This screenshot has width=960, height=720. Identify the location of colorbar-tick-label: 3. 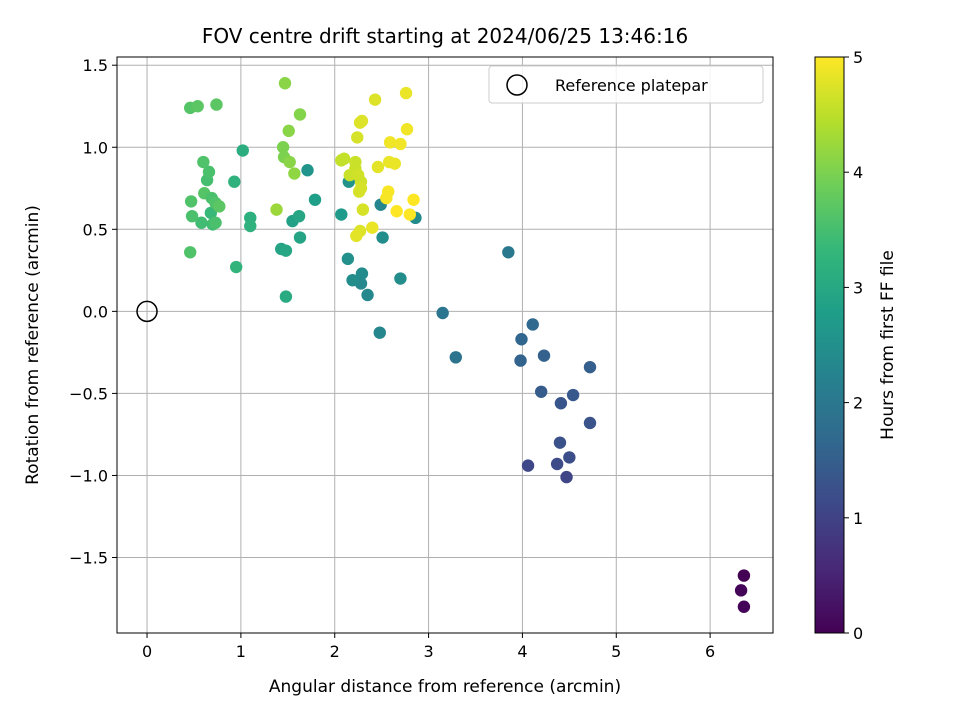
(858, 287).